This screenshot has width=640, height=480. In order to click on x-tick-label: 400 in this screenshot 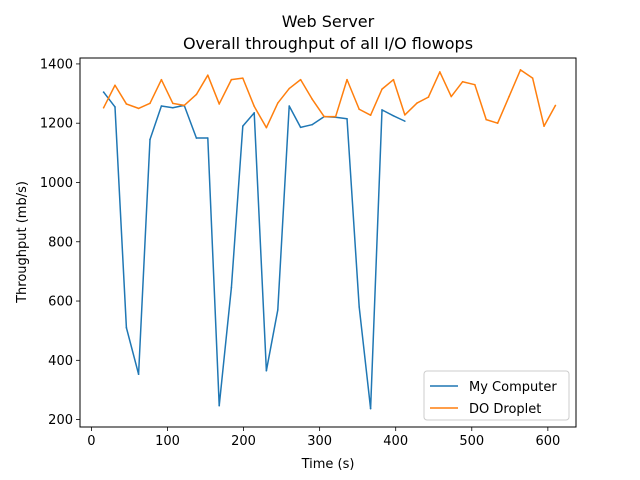, I will do `click(395, 441)`.